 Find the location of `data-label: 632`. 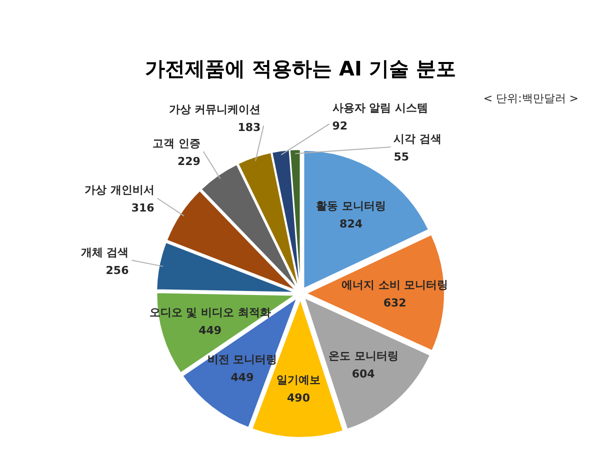

data-label: 632 is located at coordinates (394, 303).